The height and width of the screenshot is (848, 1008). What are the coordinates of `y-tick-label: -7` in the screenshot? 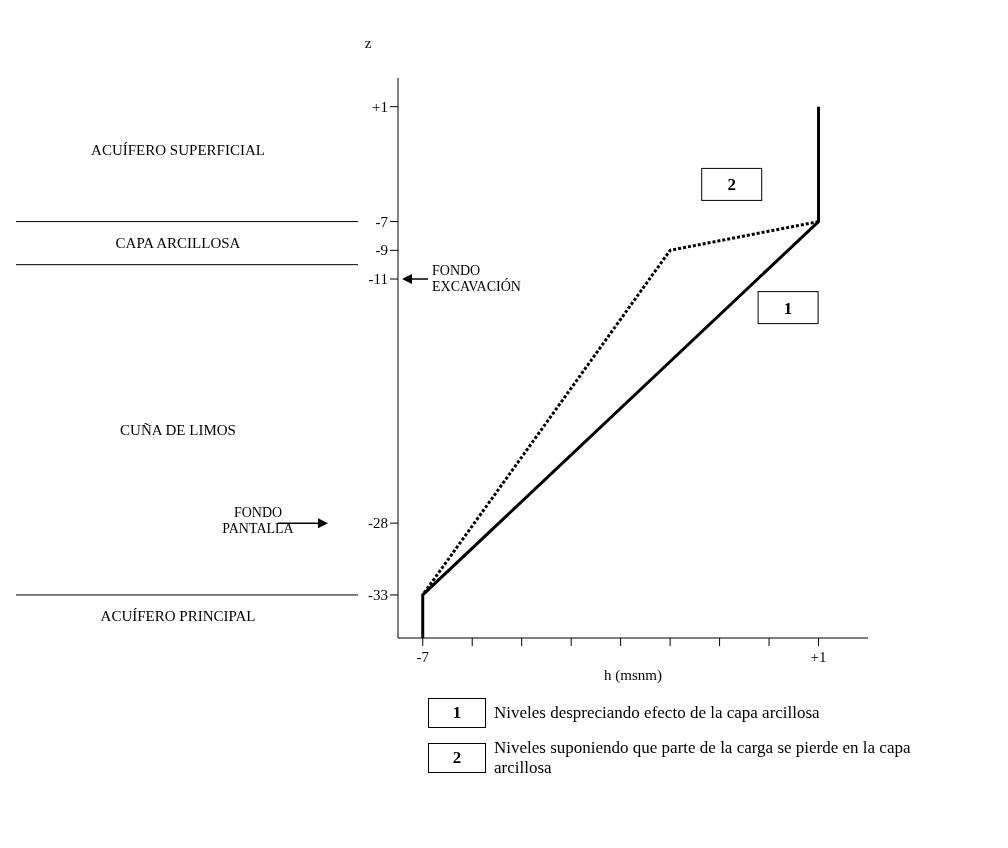 It's located at (382, 221).